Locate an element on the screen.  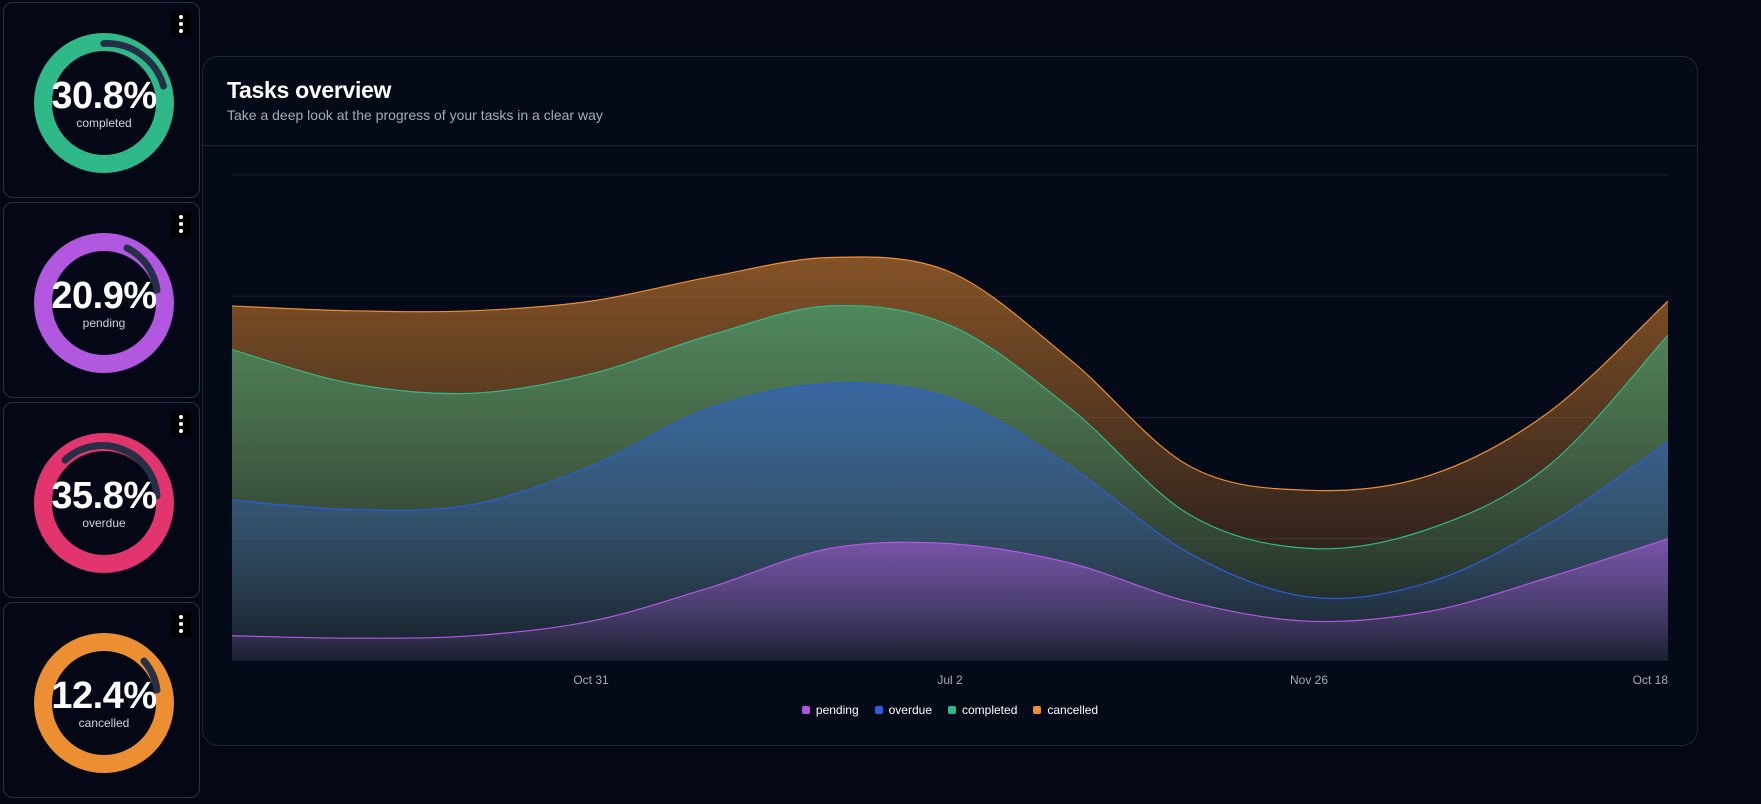
stat-card-completed: 30.8% completed is located at coordinates (101, 100).